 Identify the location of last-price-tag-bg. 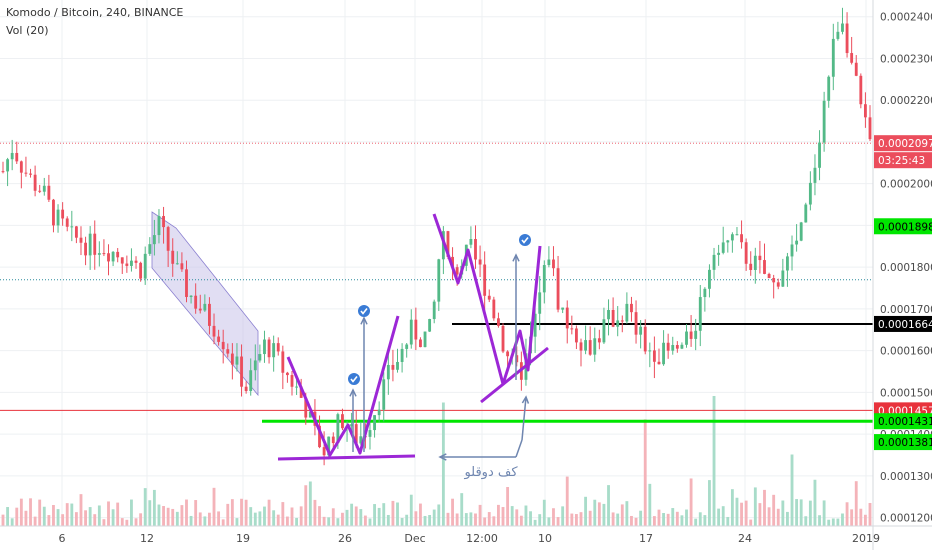
(903, 143).